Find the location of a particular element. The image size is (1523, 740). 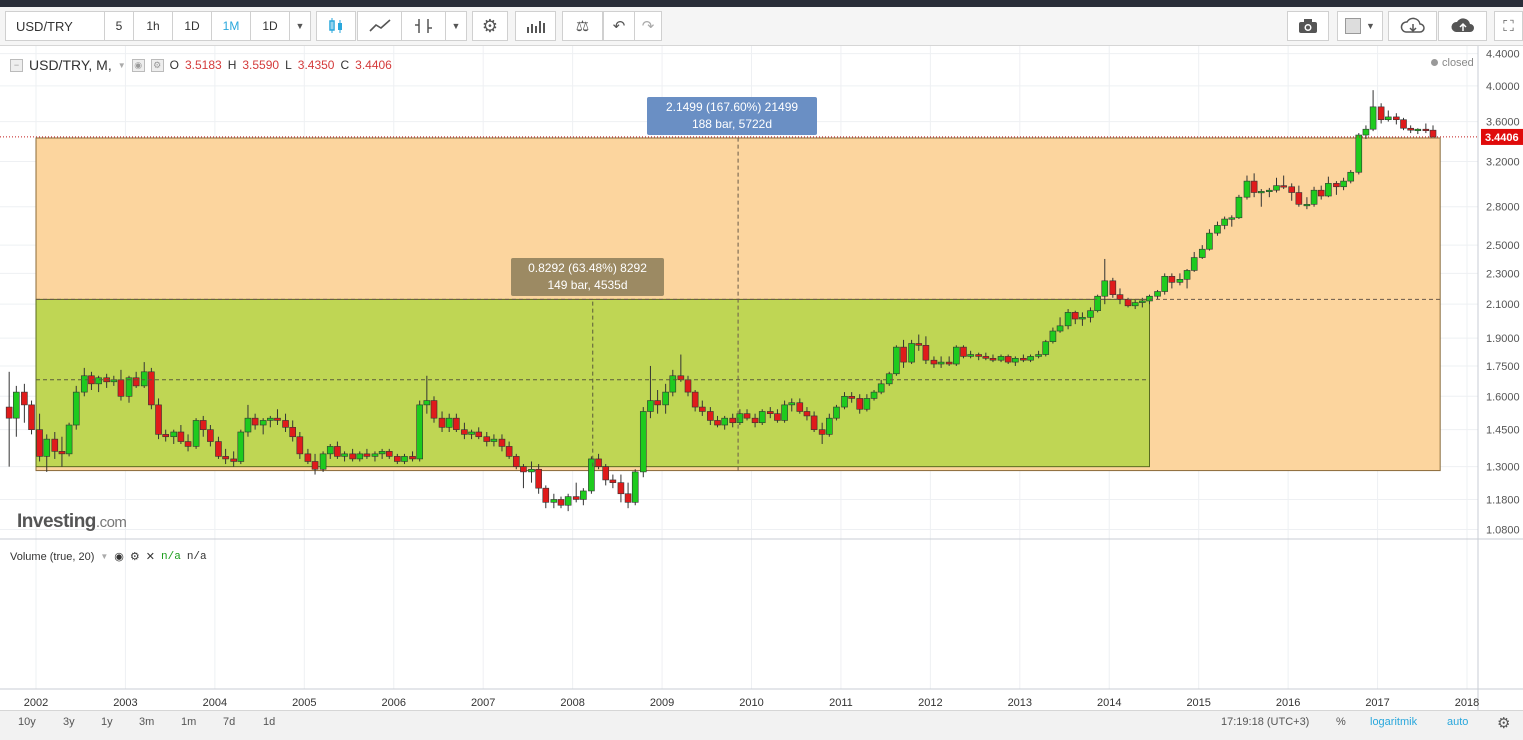

range-1m-button: 1m is located at coordinates (189, 722).